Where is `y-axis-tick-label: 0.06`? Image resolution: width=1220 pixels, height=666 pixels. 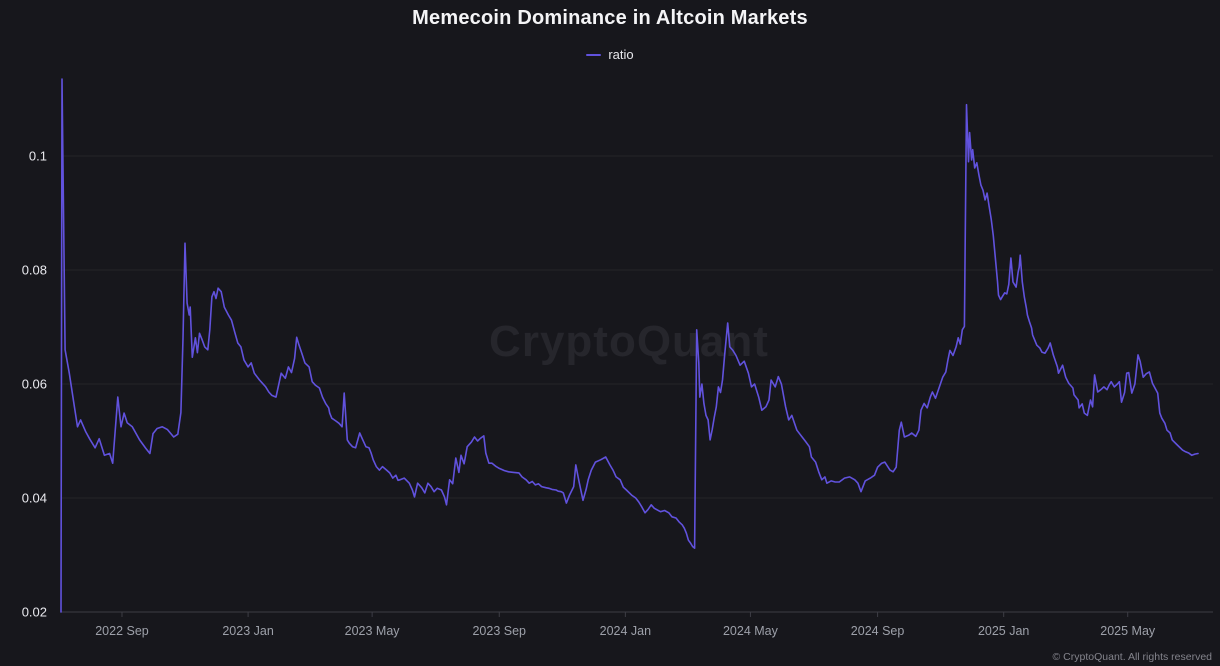 y-axis-tick-label: 0.06 is located at coordinates (34, 384).